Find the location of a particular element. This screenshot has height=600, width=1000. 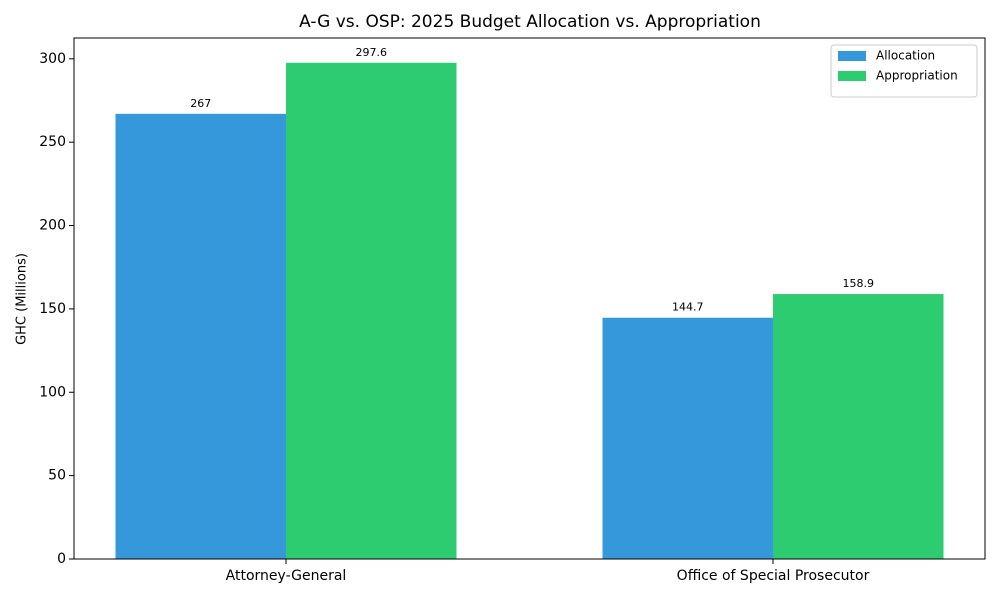

value-label: 267 is located at coordinates (200, 103).